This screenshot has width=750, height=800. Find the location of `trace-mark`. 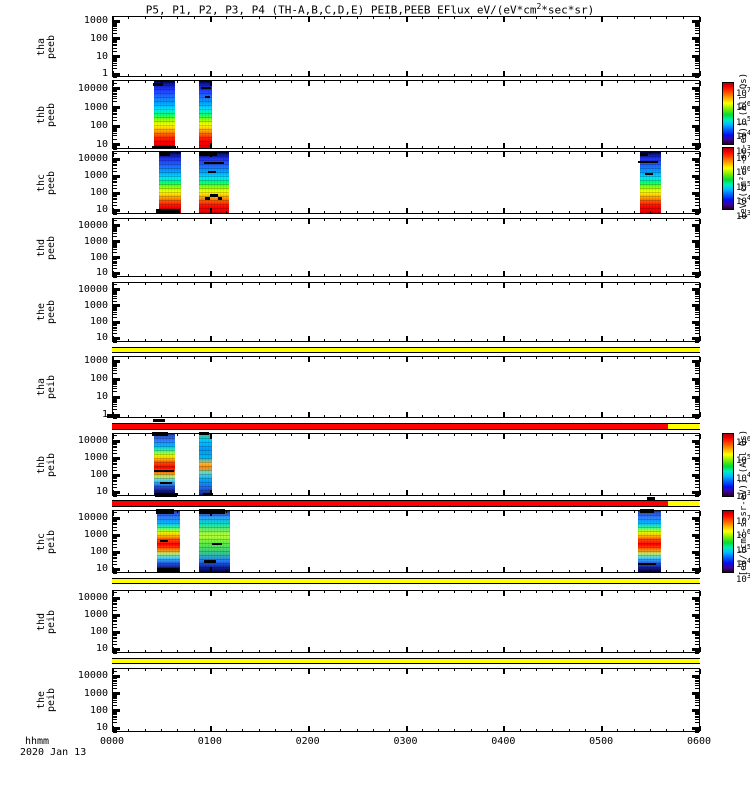

trace-mark is located at coordinates (168, 570).